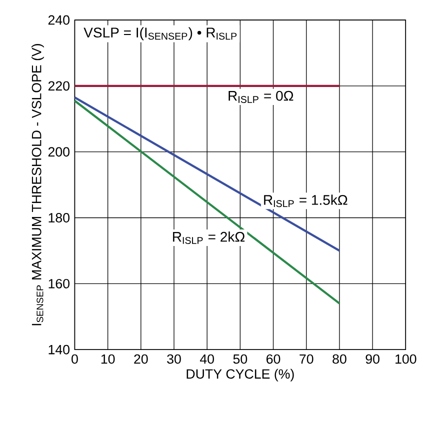 Image resolution: width=443 pixels, height=423 pixels. I want to click on series-label: R$_{ISLP}$ = 2kΩ, so click(209, 238).